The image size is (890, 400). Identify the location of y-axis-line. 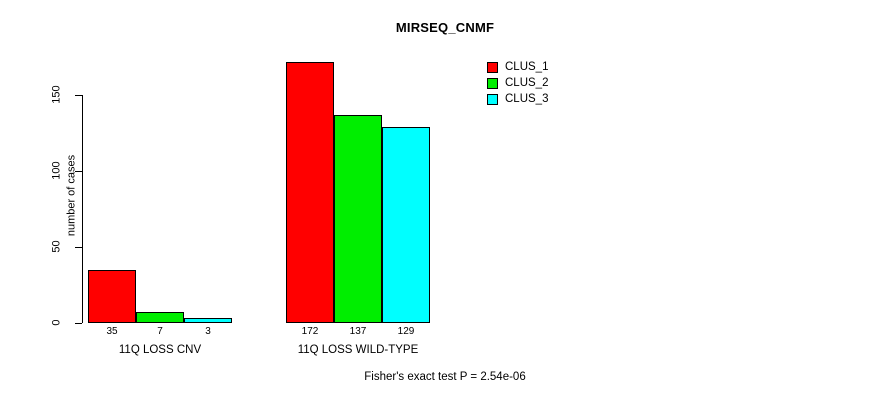
(82, 209).